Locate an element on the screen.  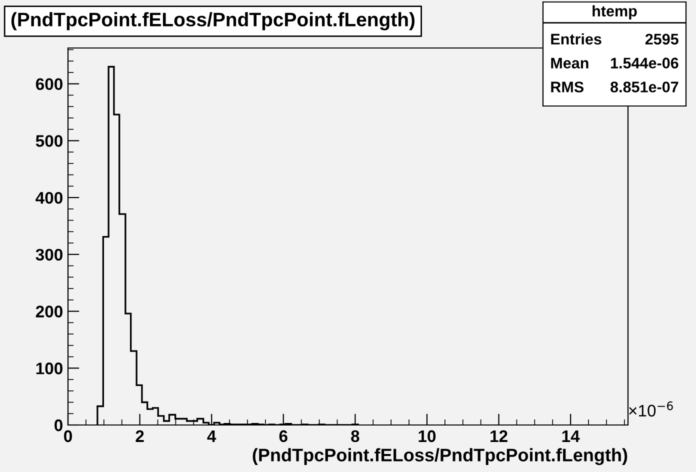
y-tick-label: 300 is located at coordinates (49, 254).